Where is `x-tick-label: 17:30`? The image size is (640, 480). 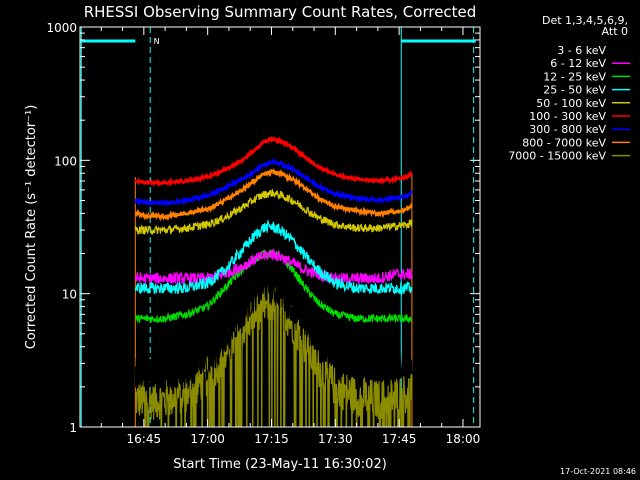
x-tick-label: 17:30 is located at coordinates (335, 439).